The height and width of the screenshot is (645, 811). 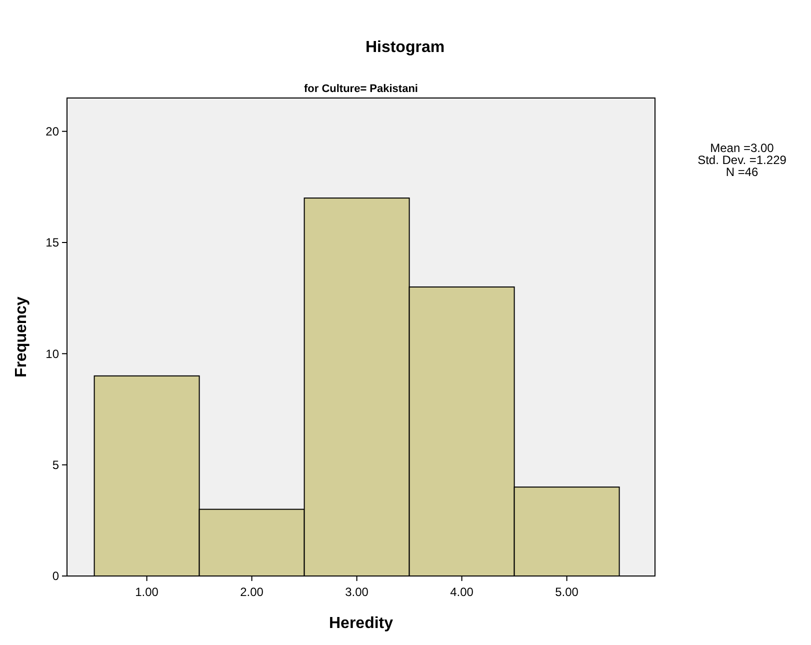 What do you see at coordinates (462, 592) in the screenshot?
I see `x-tick-label: 4.00` at bounding box center [462, 592].